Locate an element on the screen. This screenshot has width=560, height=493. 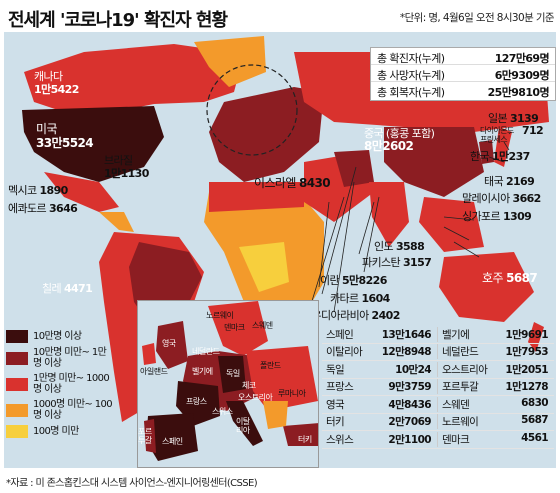
inset-label-denmark: 덴마크 is located at coordinates (234, 327).